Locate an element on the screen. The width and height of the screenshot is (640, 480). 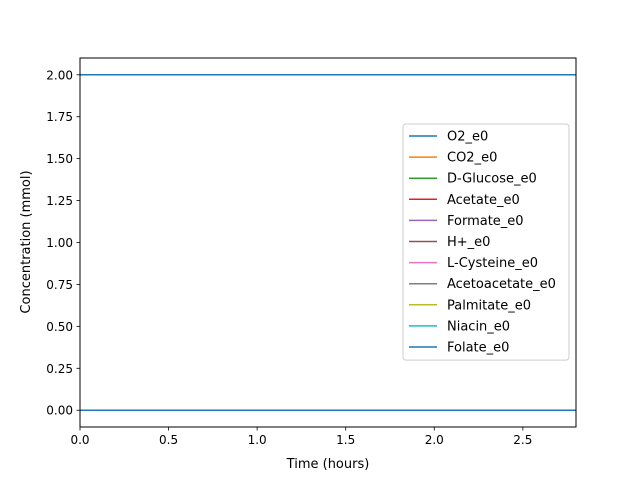
x-axis-label: Time (hours) is located at coordinates (328, 464).